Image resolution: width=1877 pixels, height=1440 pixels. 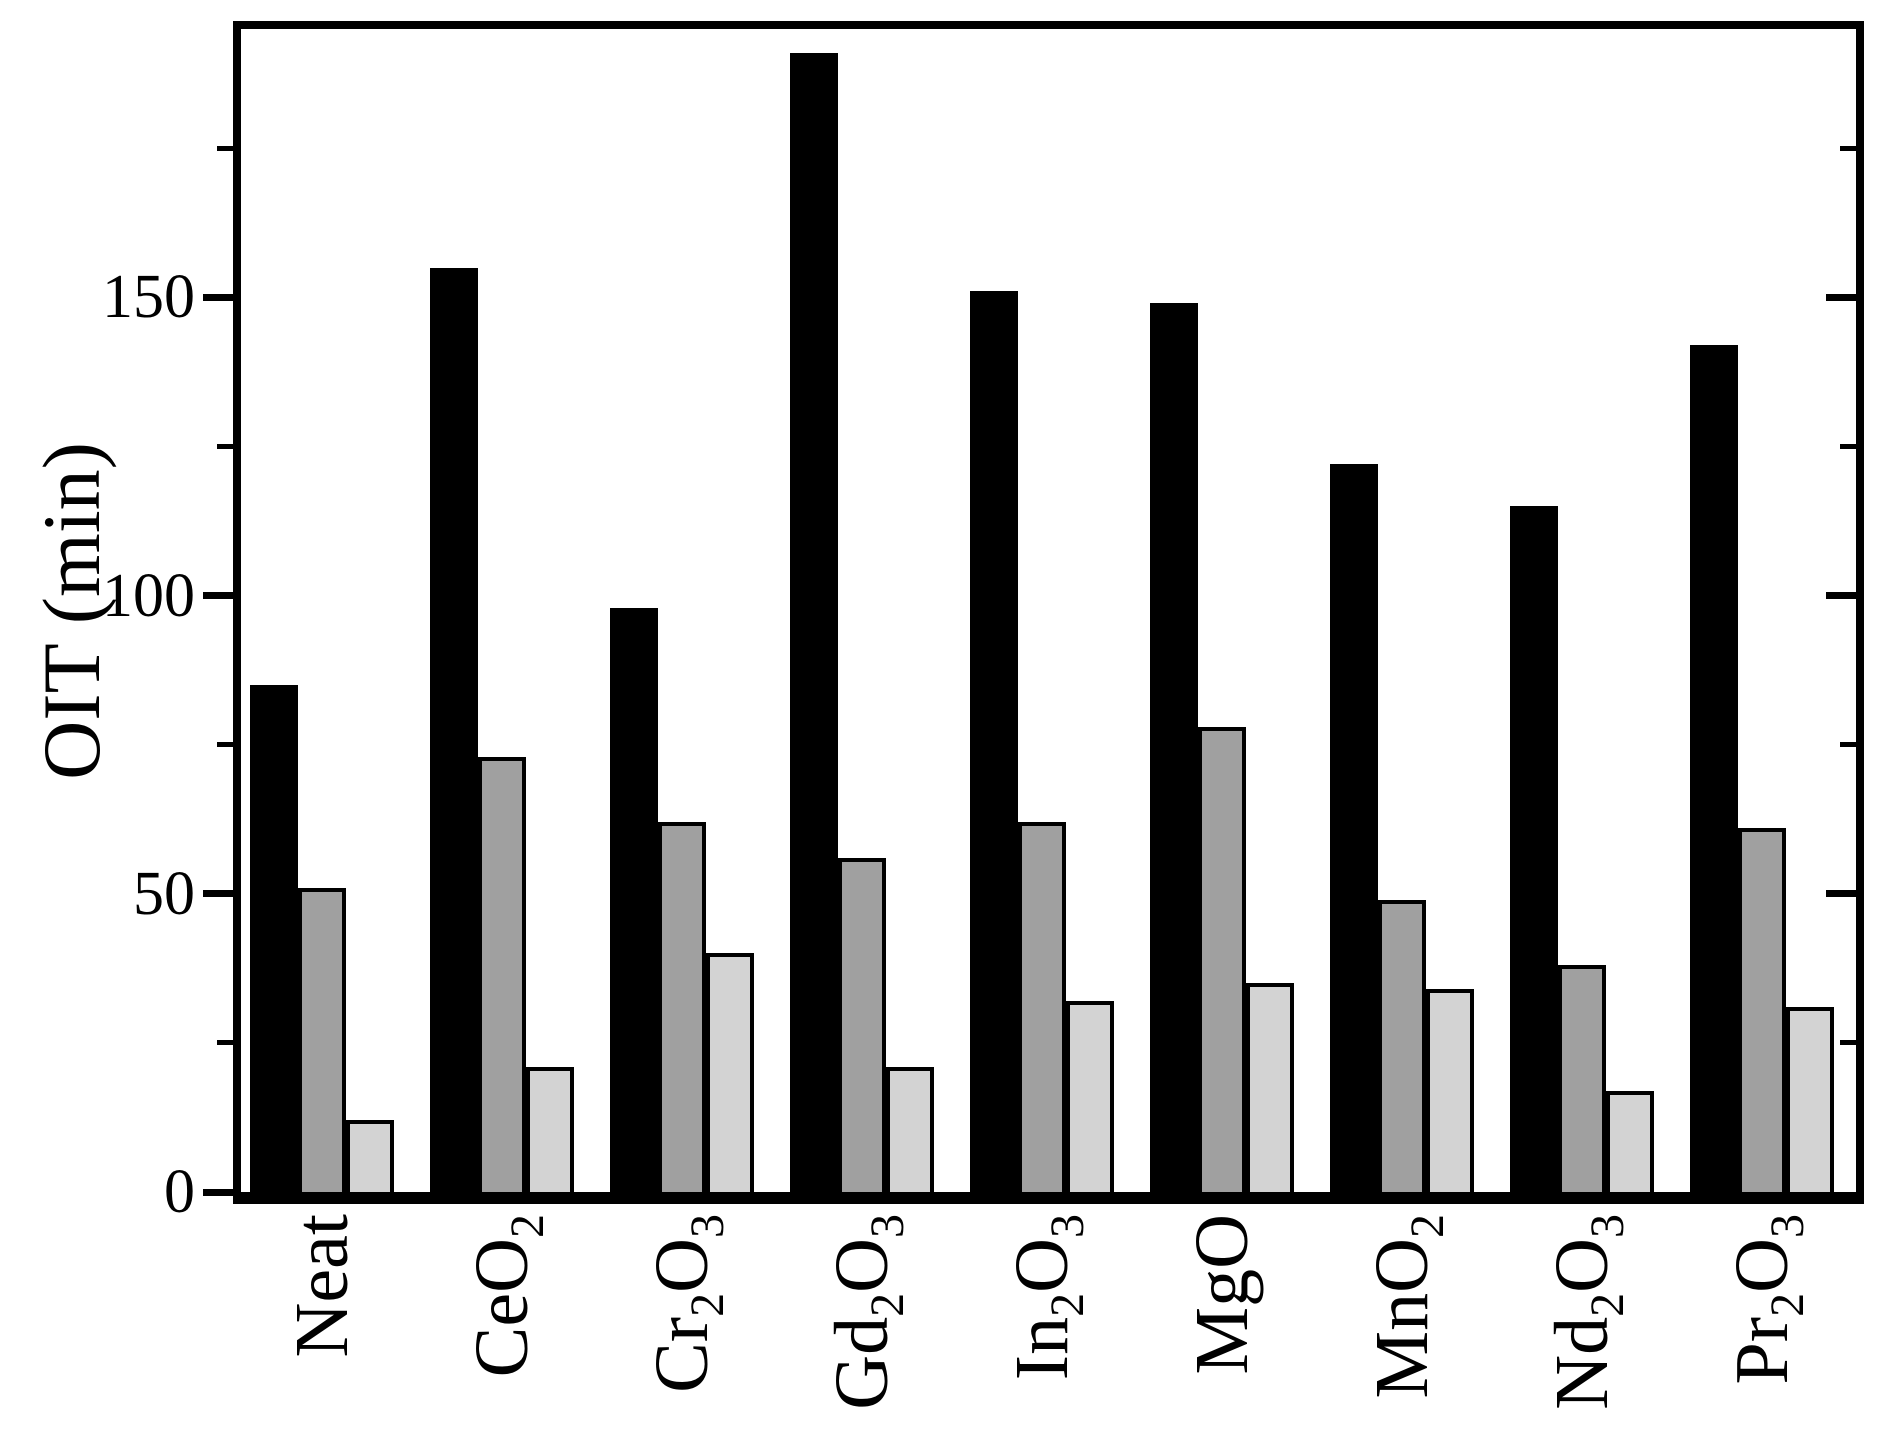 I want to click on x-axis-label: Neat, so click(x=322, y=1286).